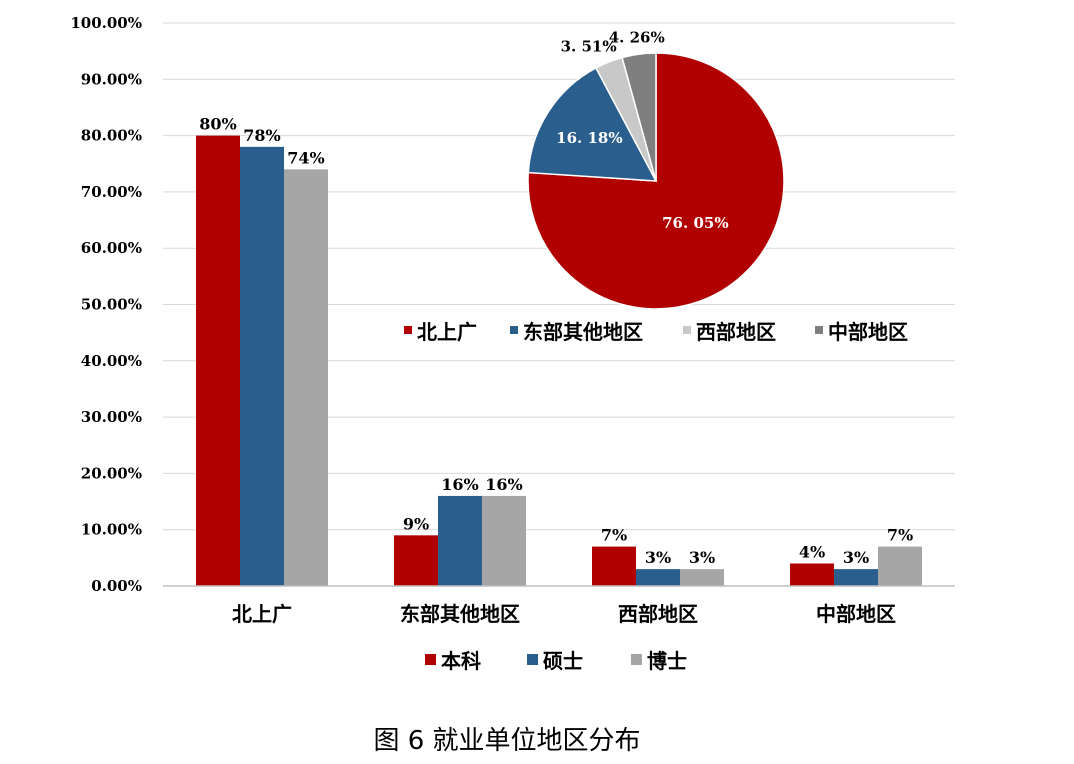  I want to click on bar-value-label: 80%, so click(217, 124).